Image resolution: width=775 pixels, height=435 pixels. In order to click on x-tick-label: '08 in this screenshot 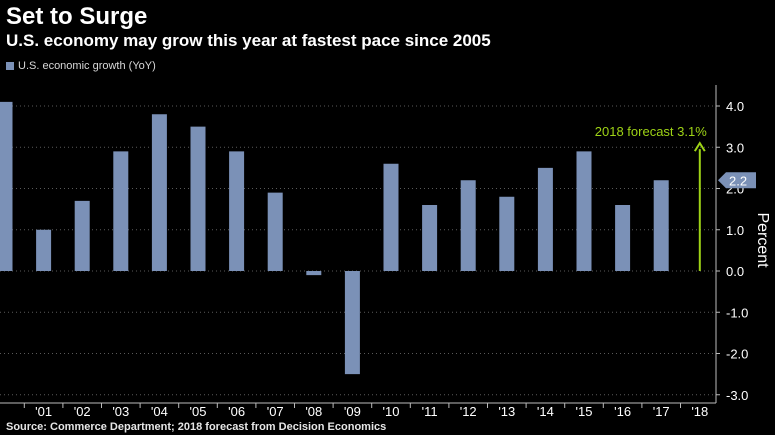, I will do `click(313, 411)`.